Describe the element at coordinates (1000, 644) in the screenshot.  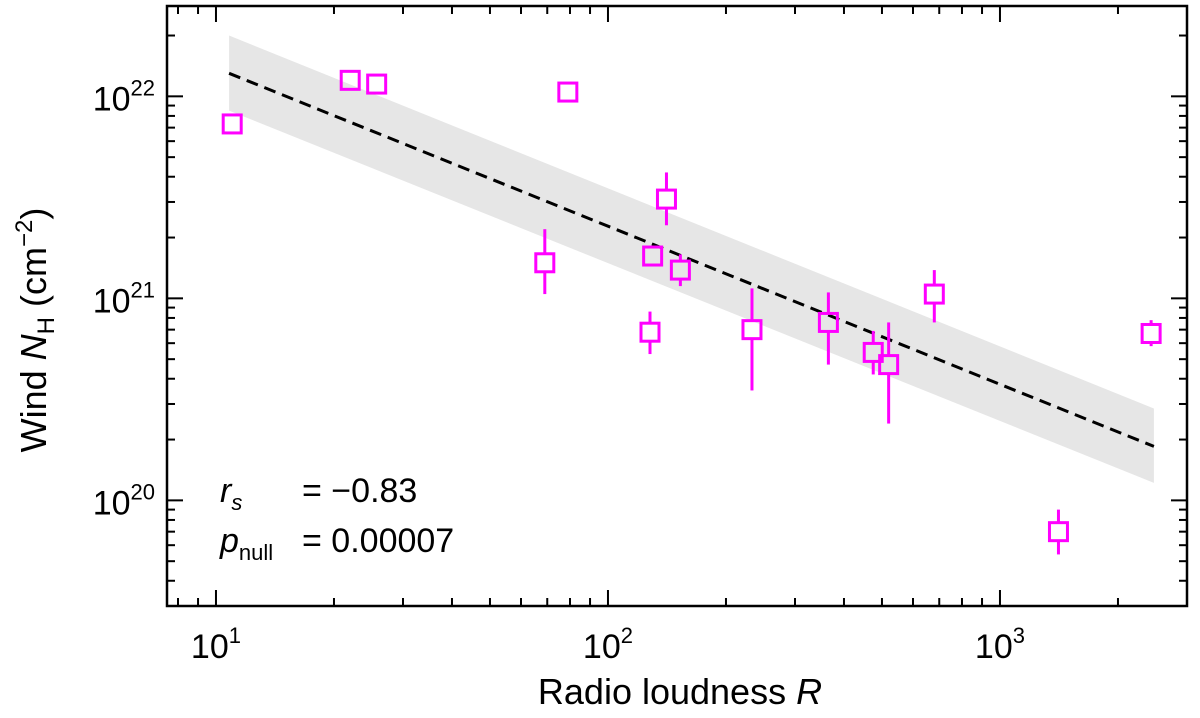
I see `x-tick-label: 10³` at that location.